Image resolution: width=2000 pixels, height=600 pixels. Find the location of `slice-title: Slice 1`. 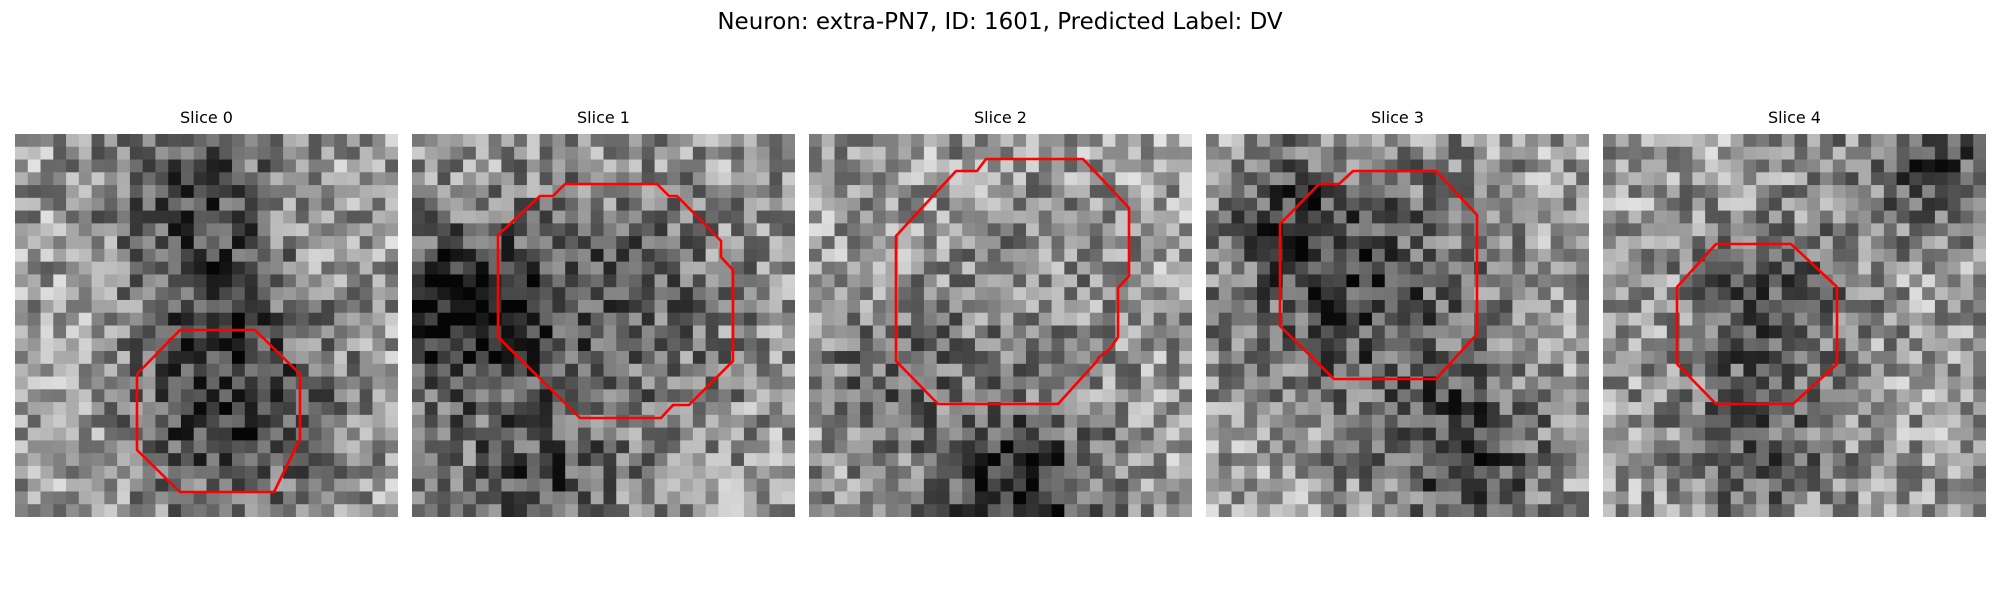

slice-title: Slice 1 is located at coordinates (603, 117).